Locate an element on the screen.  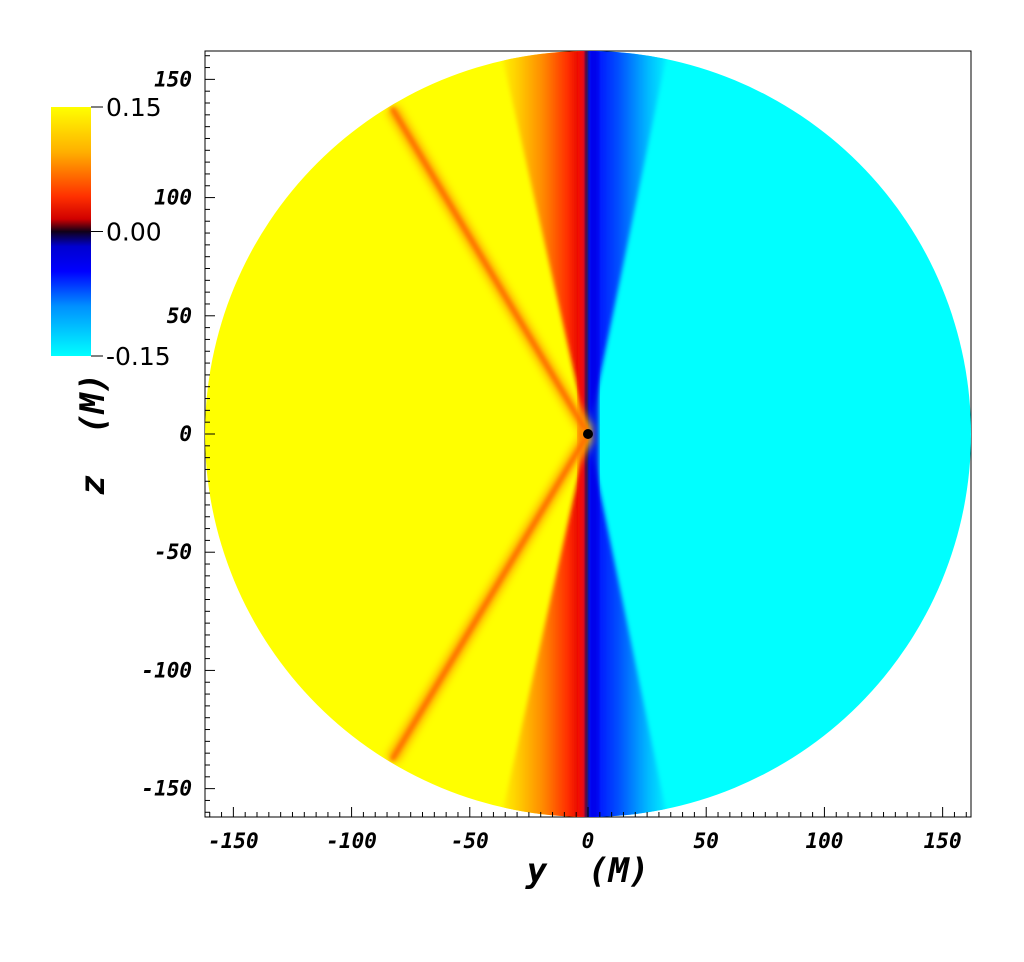
colorbar-tick-label: -0.15 is located at coordinates (138, 356).